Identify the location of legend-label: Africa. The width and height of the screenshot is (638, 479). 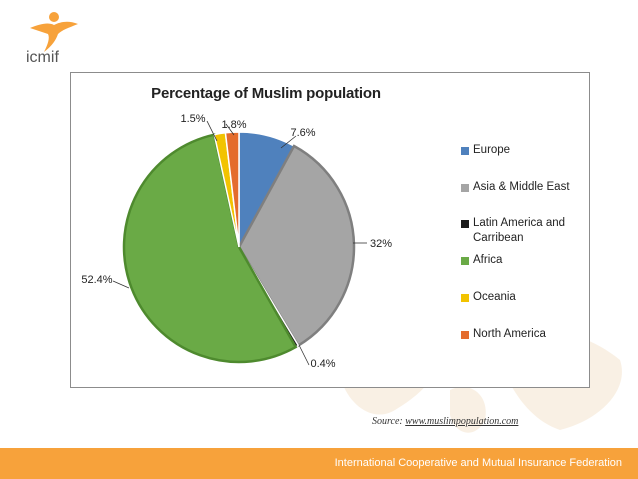
(488, 260).